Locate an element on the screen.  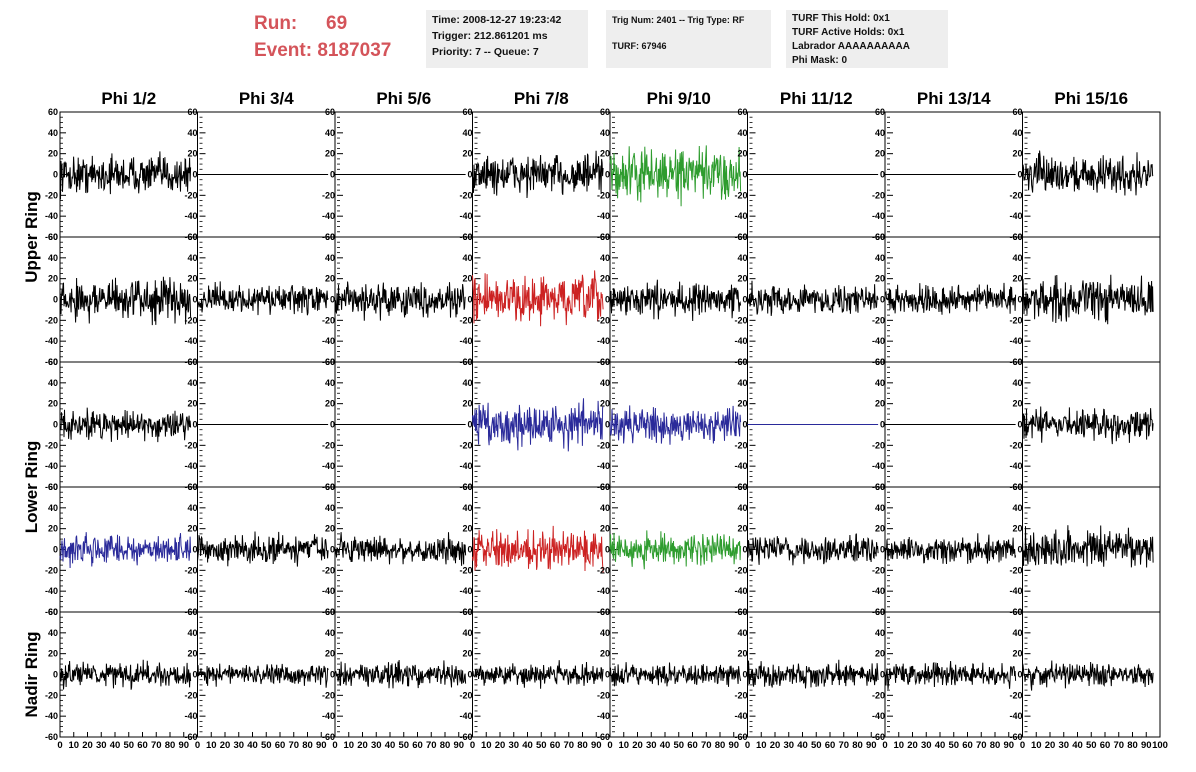
run-label: Run: is located at coordinates (276, 23).